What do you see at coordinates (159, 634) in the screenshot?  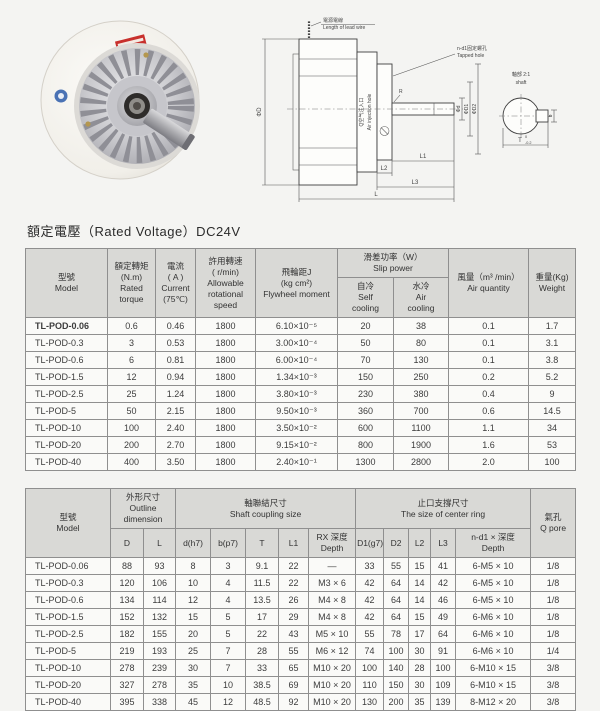 I see `table-cell: 155` at bounding box center [159, 634].